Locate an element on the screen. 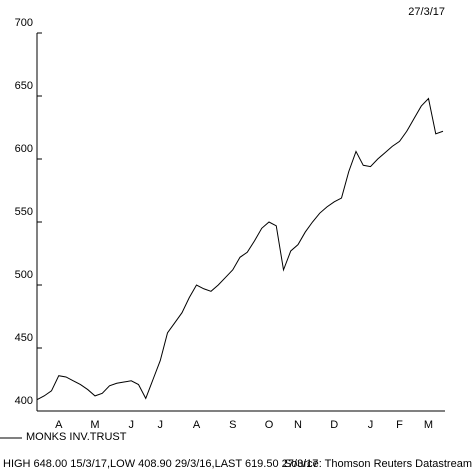 This screenshot has height=476, width=475. chart-date: 27/3/17 is located at coordinates (426, 12).